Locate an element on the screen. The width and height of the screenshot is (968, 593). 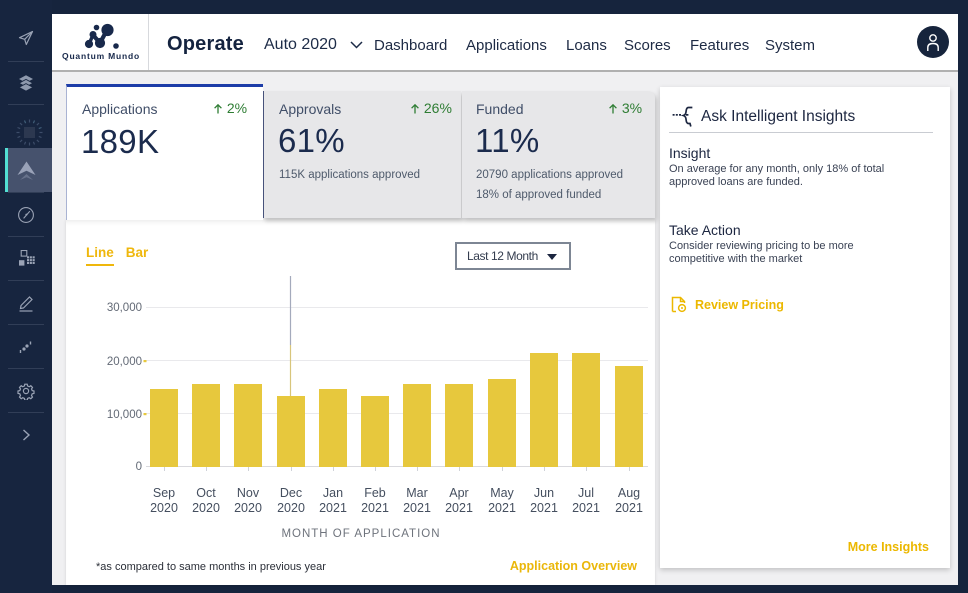
svg-text: Aug is located at coordinates (629, 493).